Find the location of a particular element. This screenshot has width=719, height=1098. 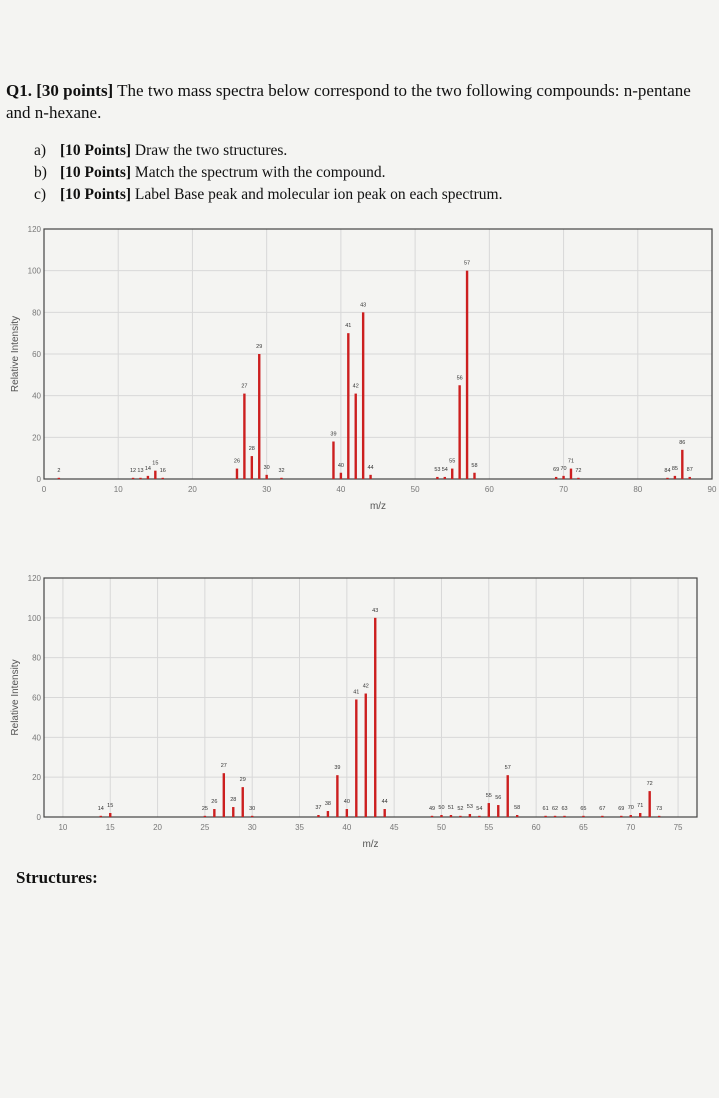

part-label: a) is located at coordinates (40, 150).